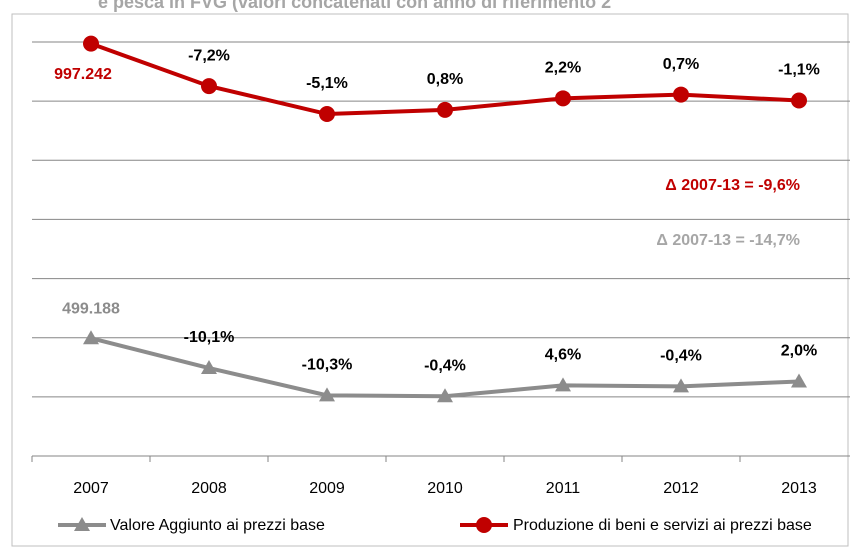  What do you see at coordinates (563, 355) in the screenshot?
I see `data-label: 4,6%` at bounding box center [563, 355].